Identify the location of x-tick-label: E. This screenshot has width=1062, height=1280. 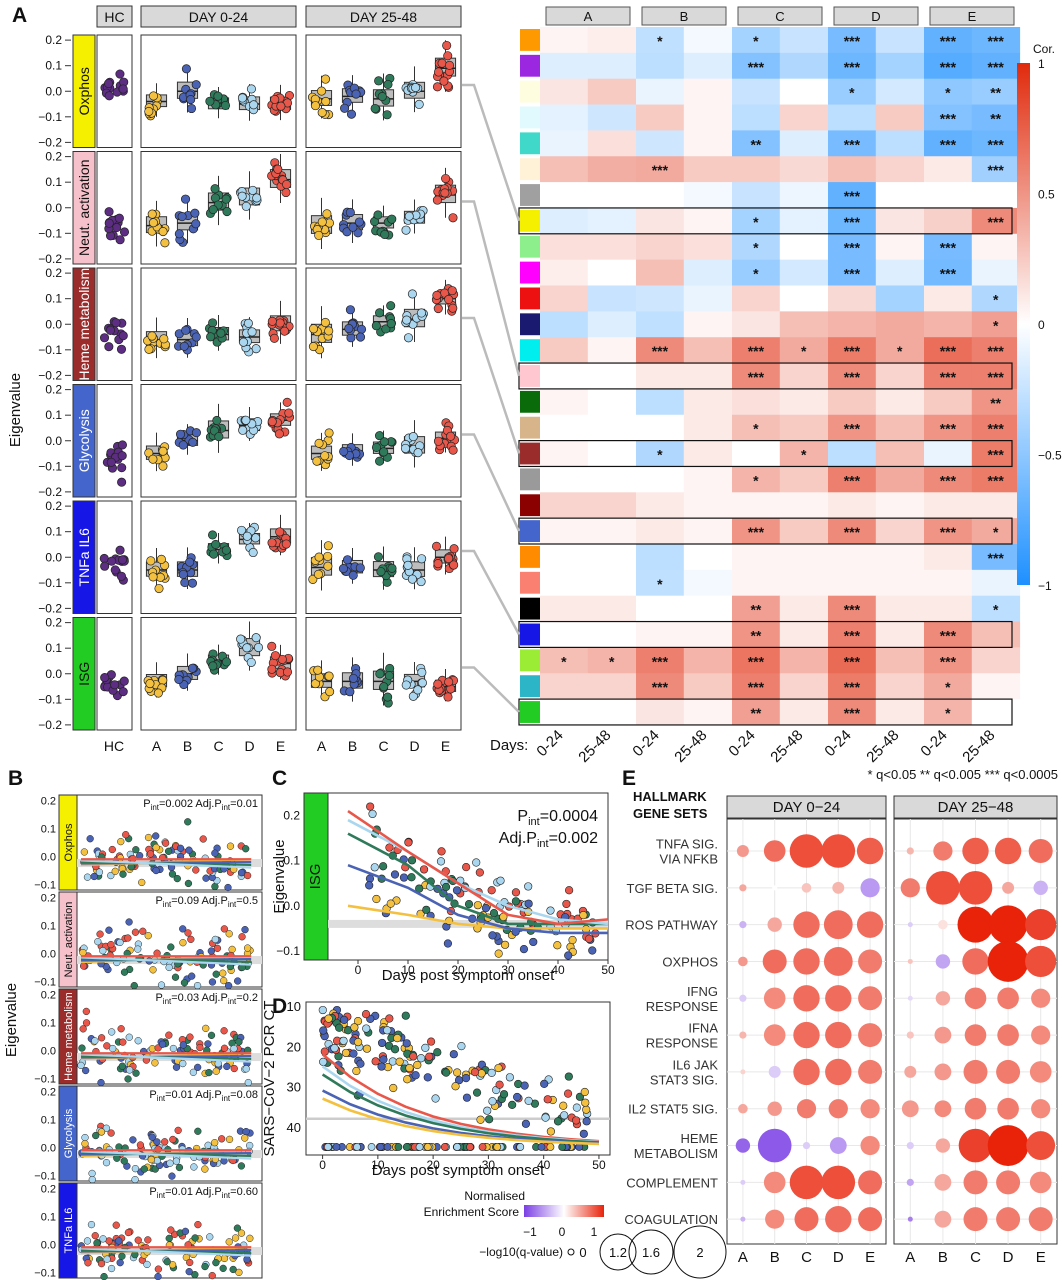
(1041, 1257).